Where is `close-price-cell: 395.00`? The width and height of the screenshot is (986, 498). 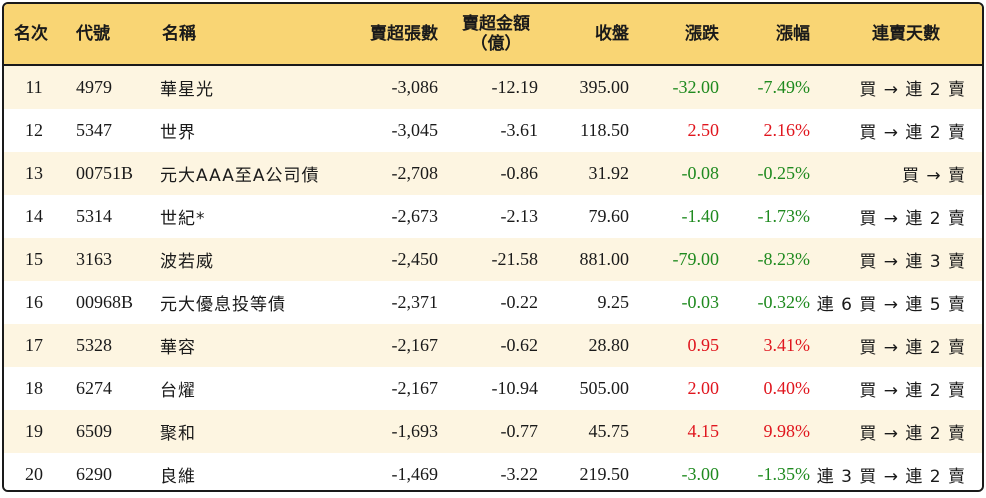 close-price-cell: 395.00 is located at coordinates (604, 87).